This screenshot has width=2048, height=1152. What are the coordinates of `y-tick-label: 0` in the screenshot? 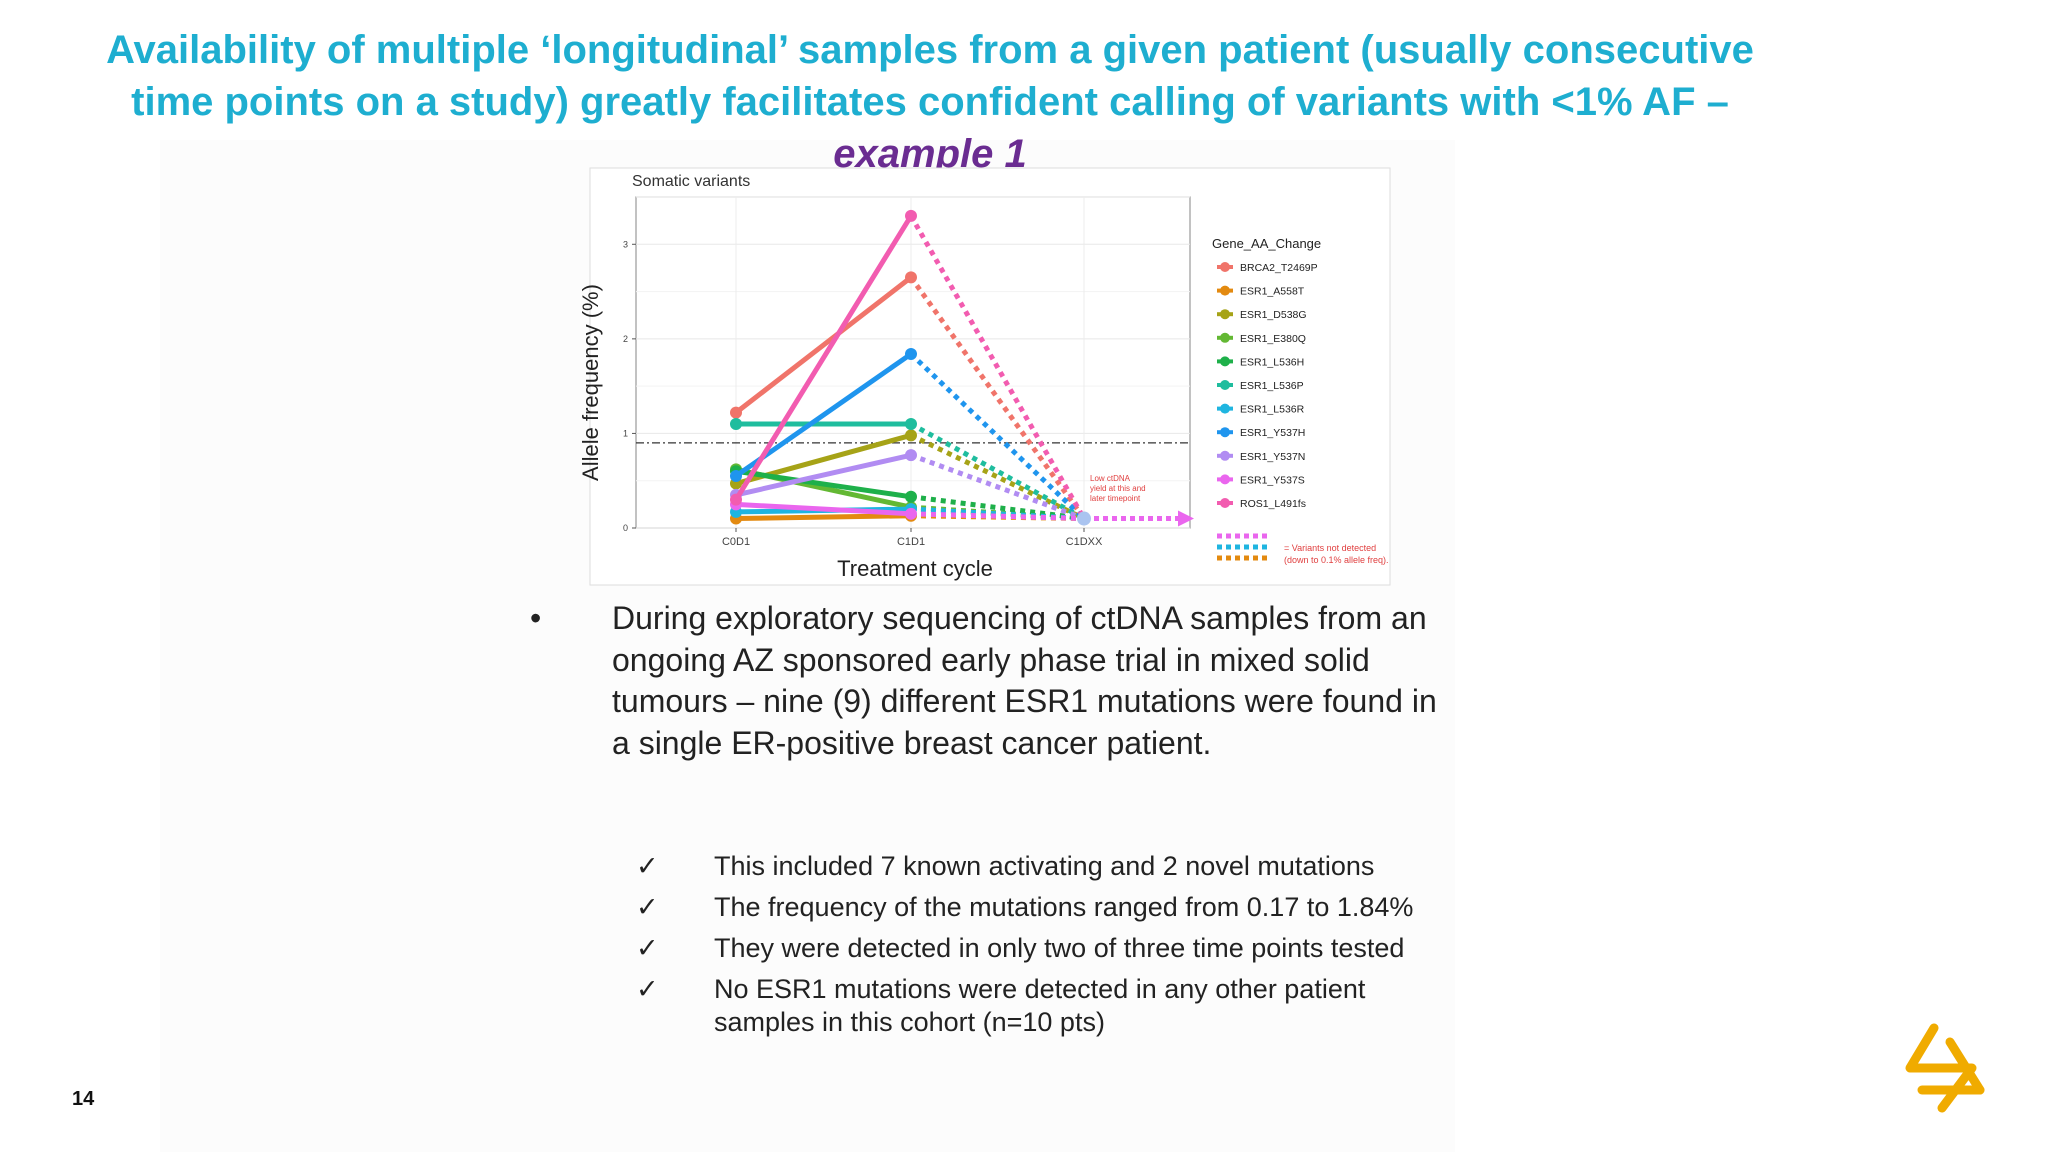 It's located at (625, 528).